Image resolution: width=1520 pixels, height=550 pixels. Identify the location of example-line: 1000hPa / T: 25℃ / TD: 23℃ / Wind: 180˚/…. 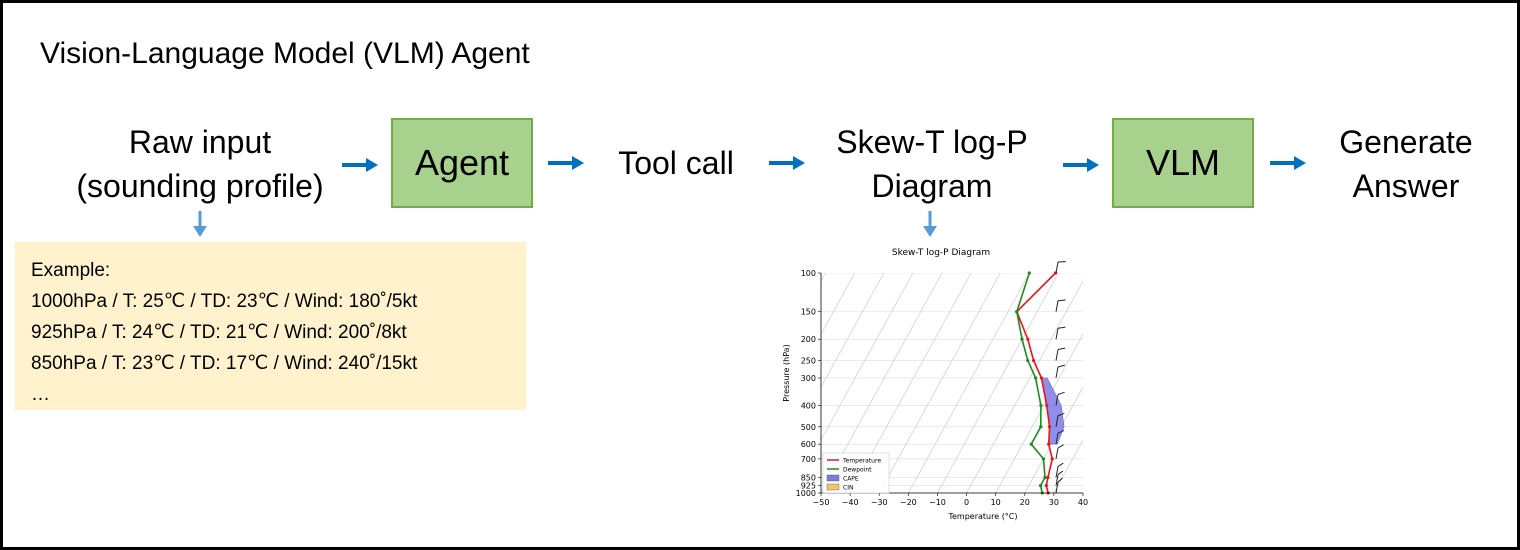
(224, 301).